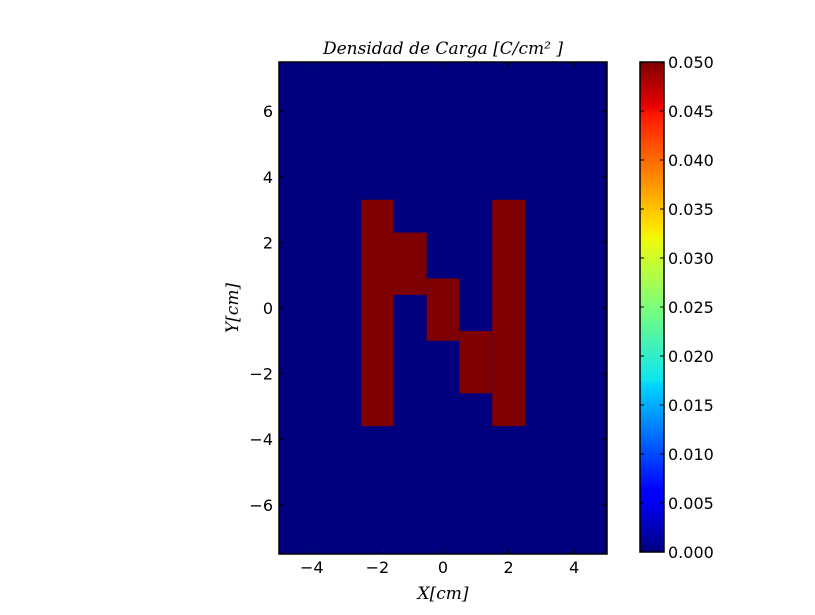  I want to click on colorbar-tick-label: 0.035, so click(691, 209).